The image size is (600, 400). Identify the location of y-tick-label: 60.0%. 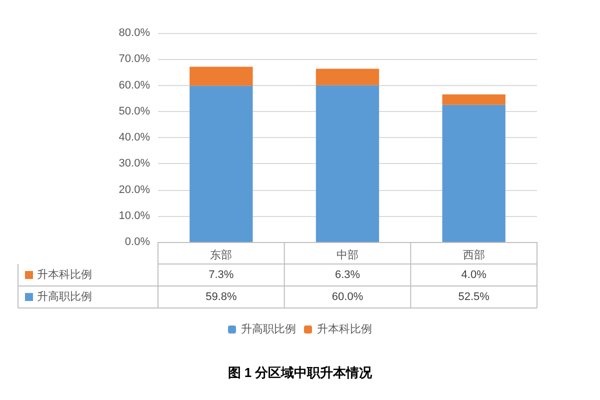
(134, 85).